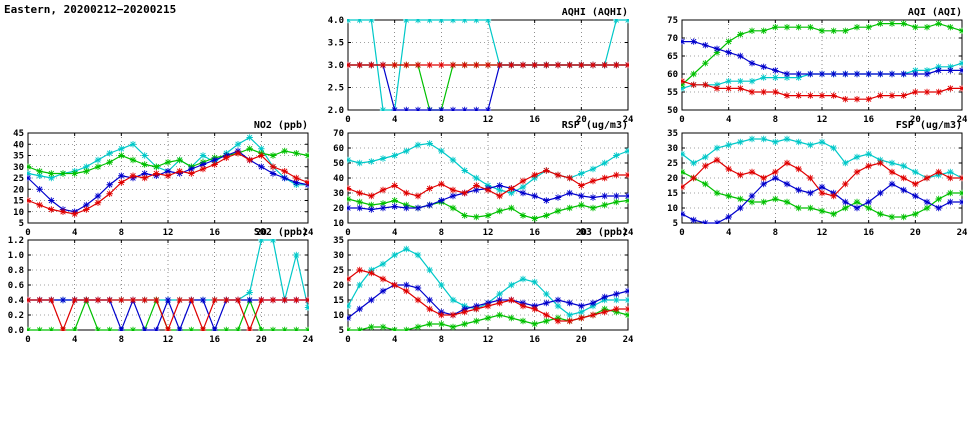 This screenshot has width=975, height=447. I want to click on svg-text: 0.4, so click(16, 301).